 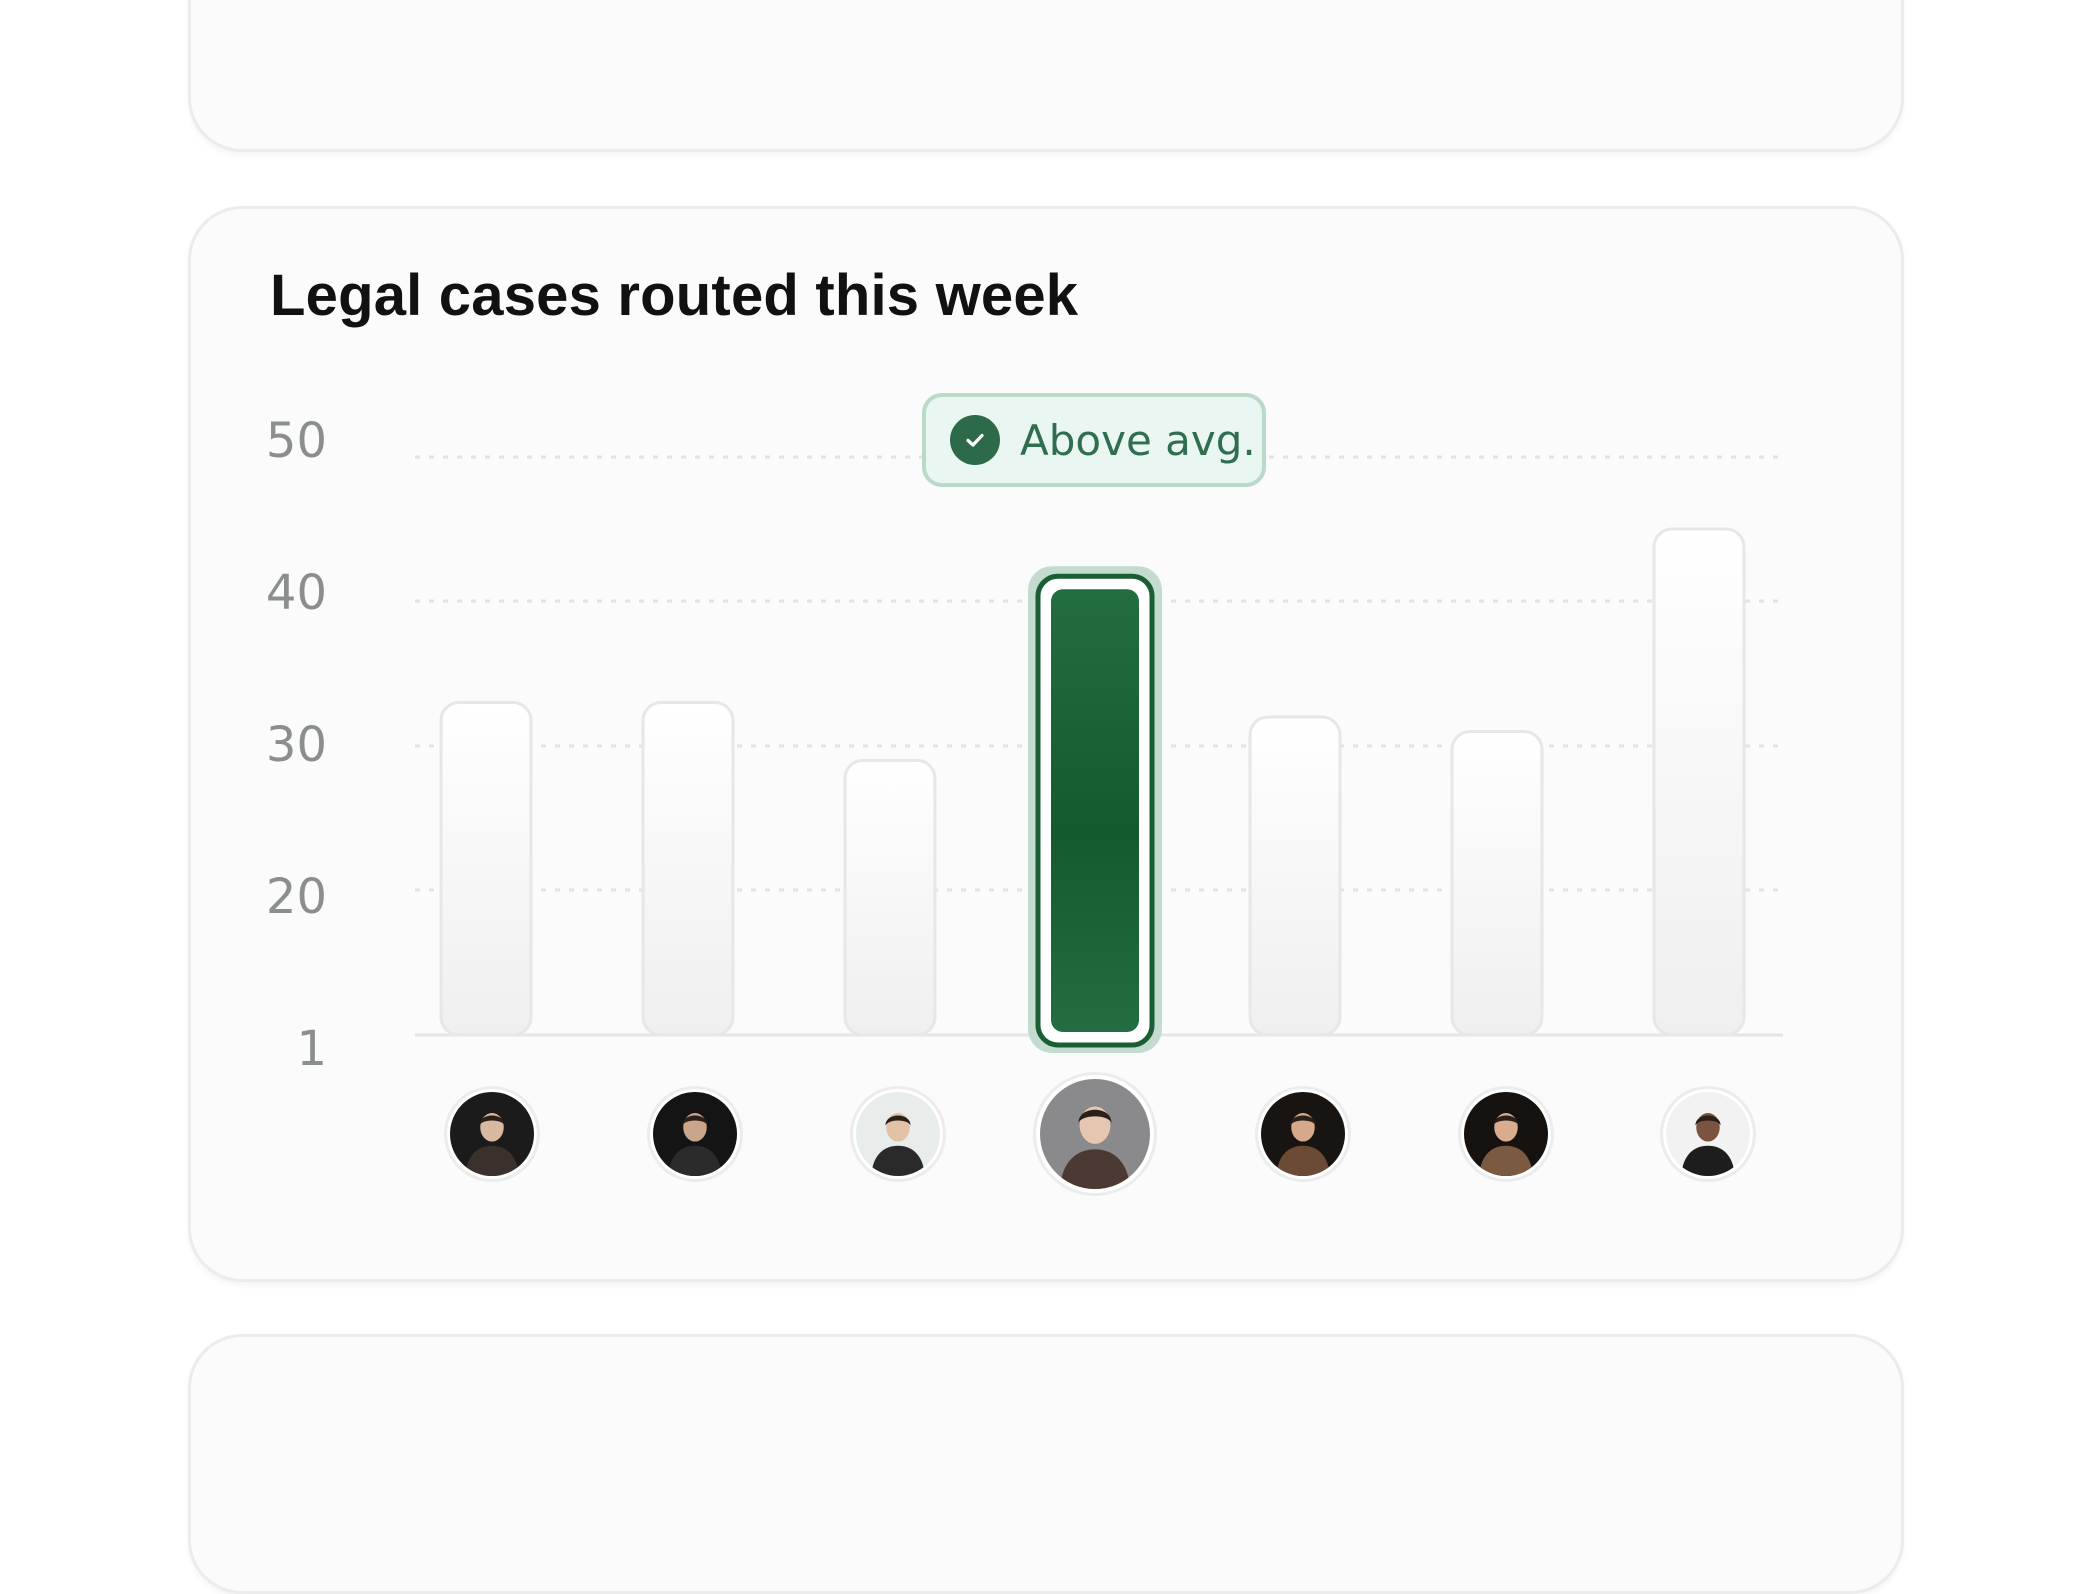 What do you see at coordinates (296, 441) in the screenshot?
I see `y-tick-label: 50` at bounding box center [296, 441].